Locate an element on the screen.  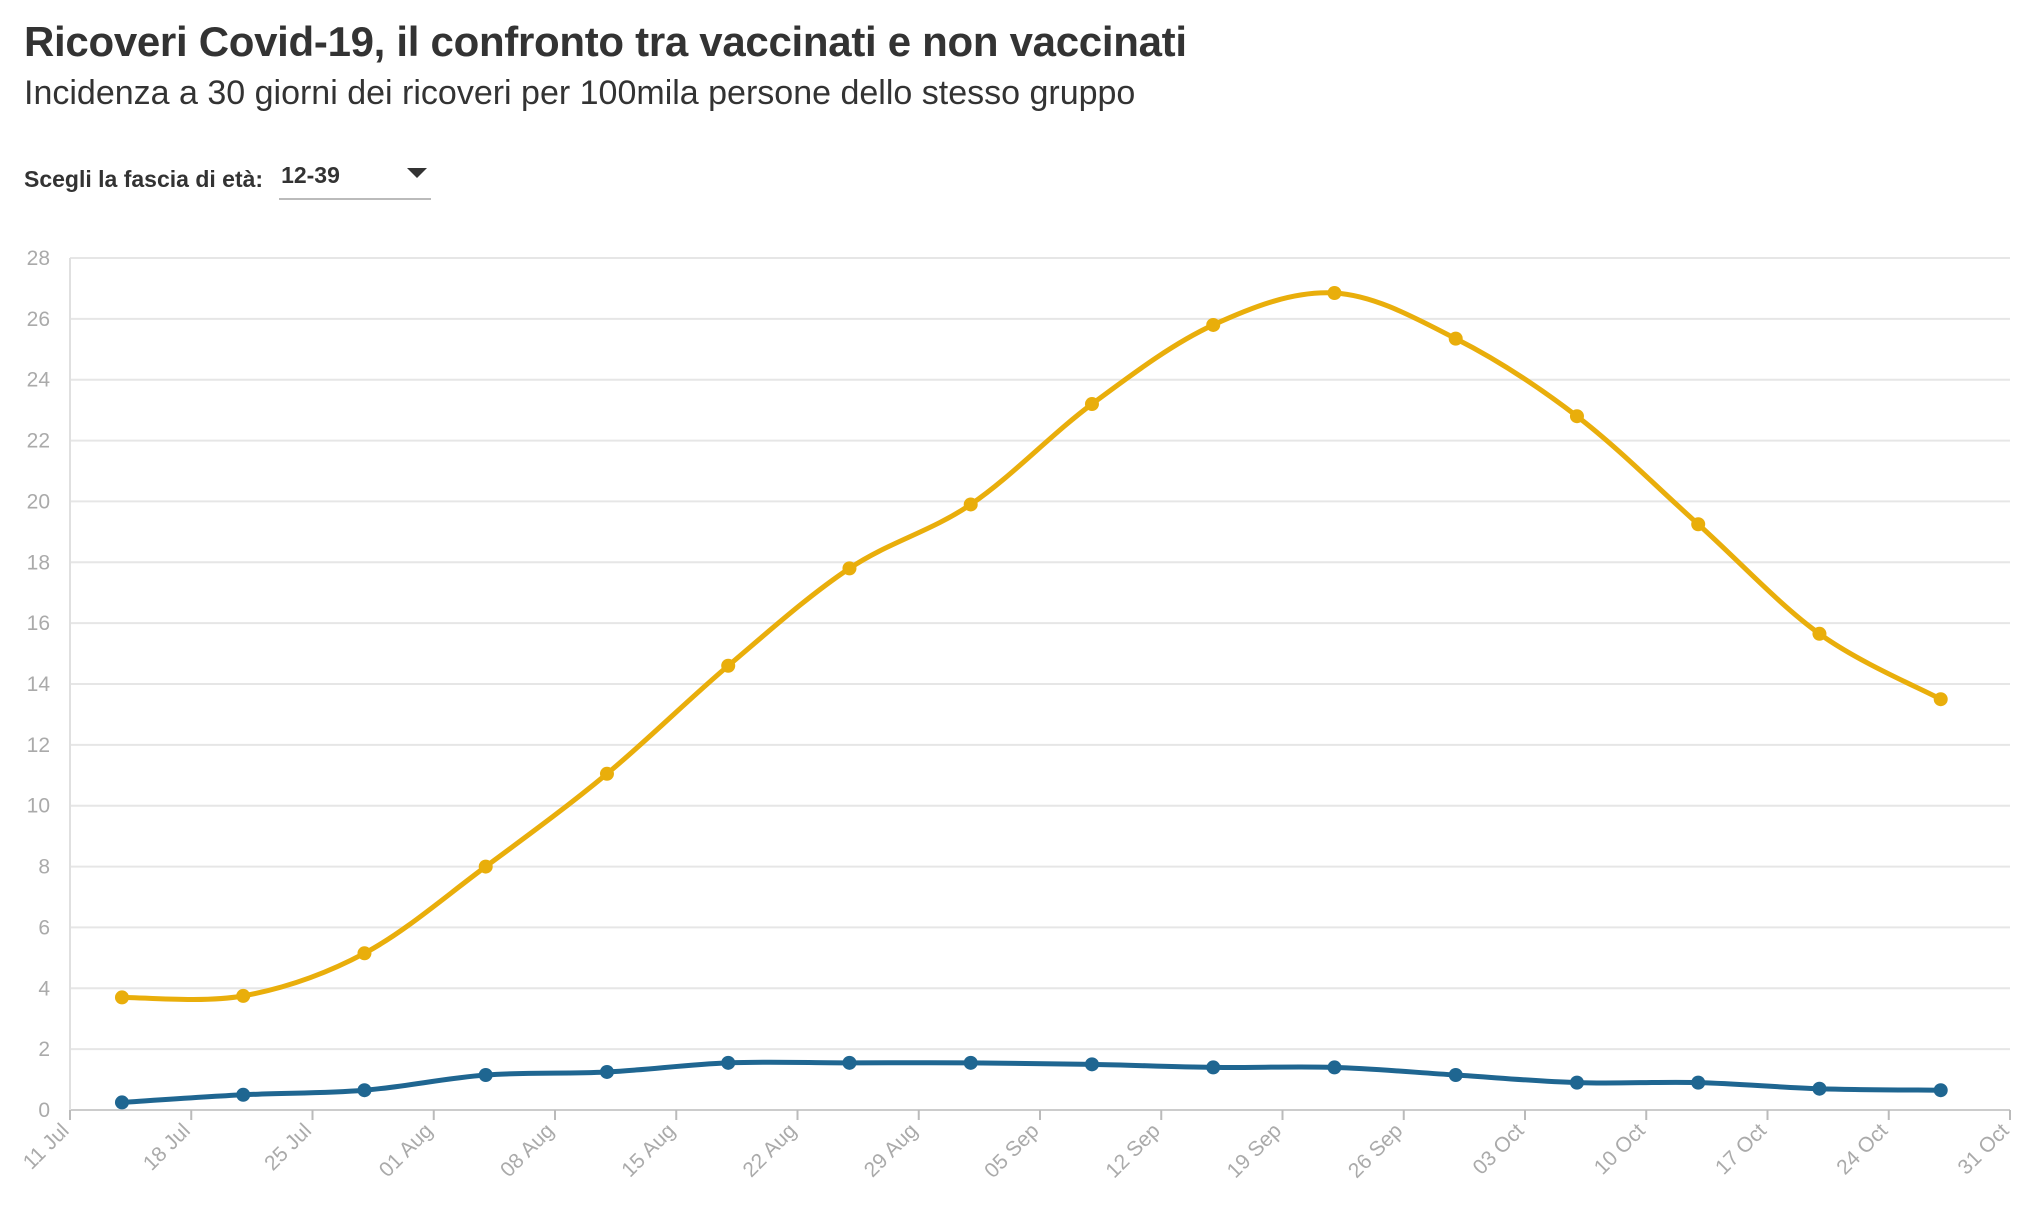
y-tick-label: 12 is located at coordinates (38, 745).